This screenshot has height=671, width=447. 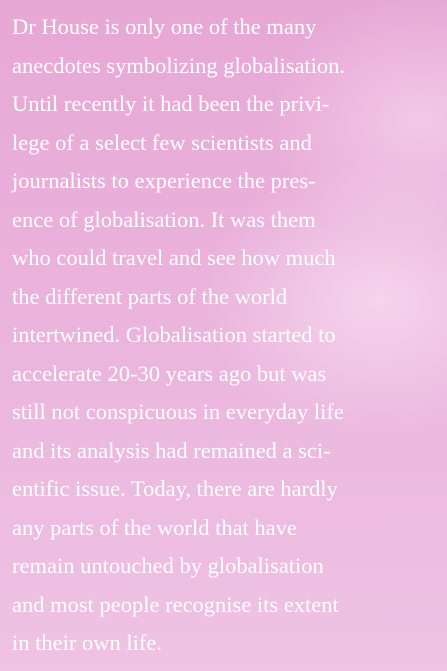 I want to click on text-line: intertwined. Globalisation started to, so click(x=174, y=334).